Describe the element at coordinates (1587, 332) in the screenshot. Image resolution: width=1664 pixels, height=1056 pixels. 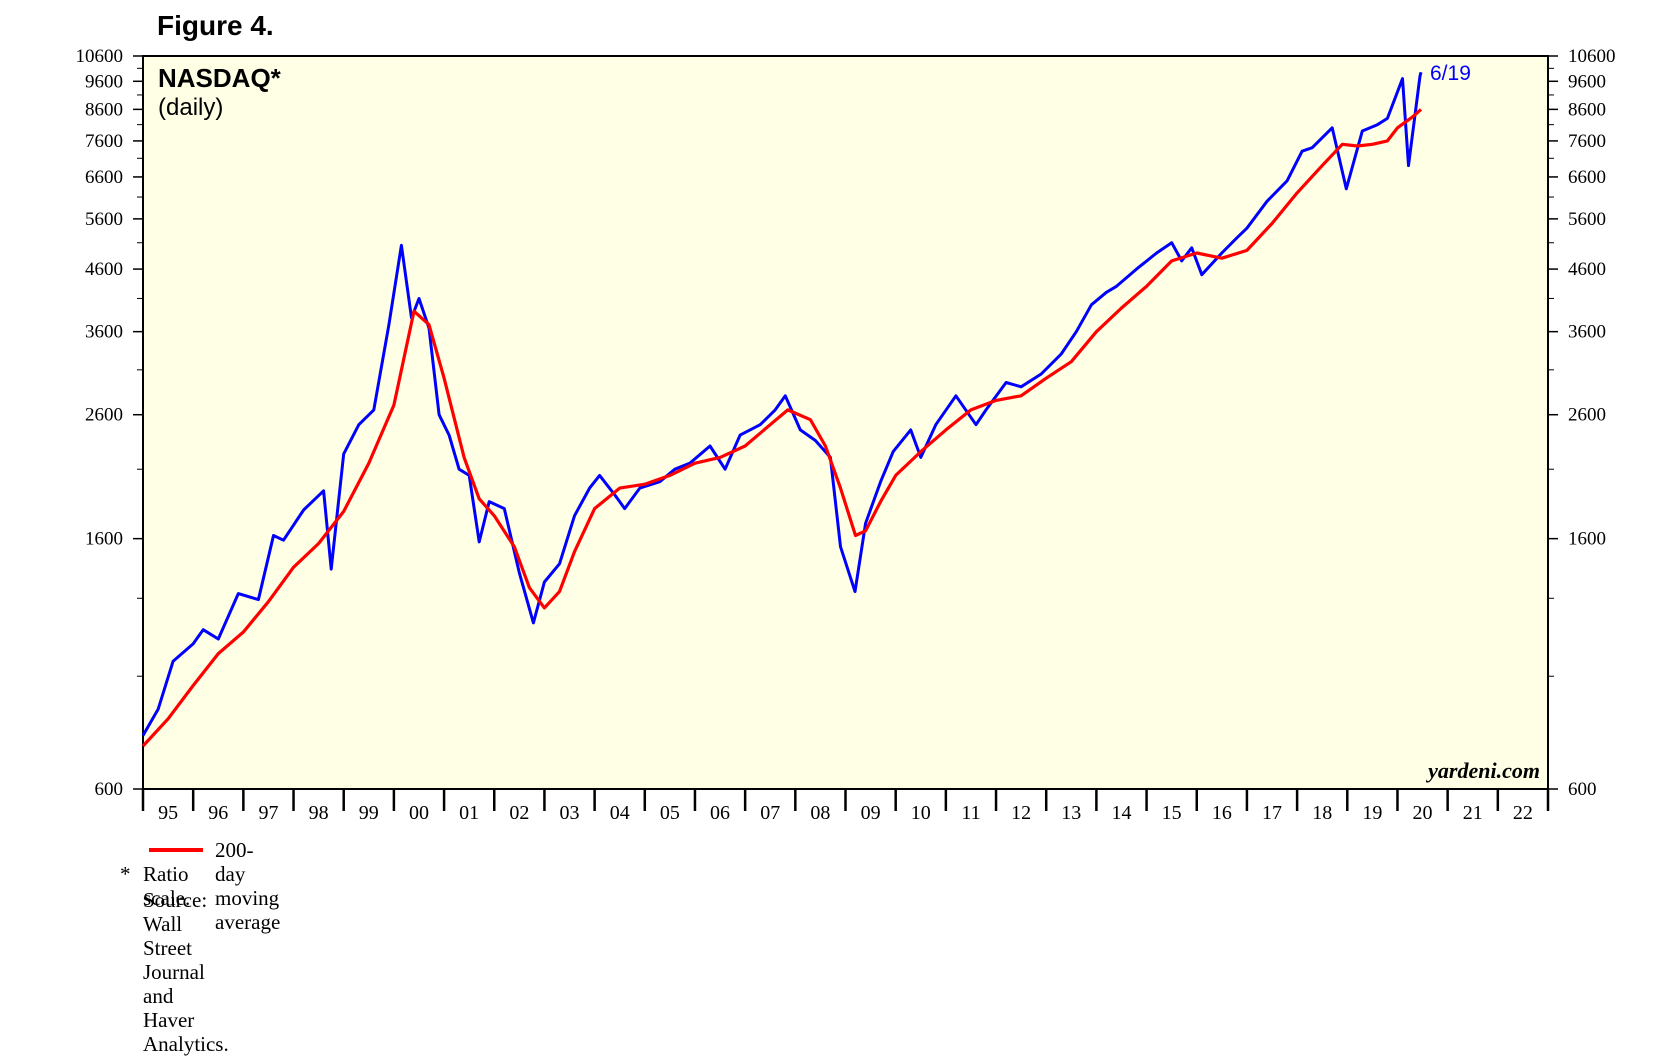
I see `y-tick-label-right-3600: 3600` at that location.